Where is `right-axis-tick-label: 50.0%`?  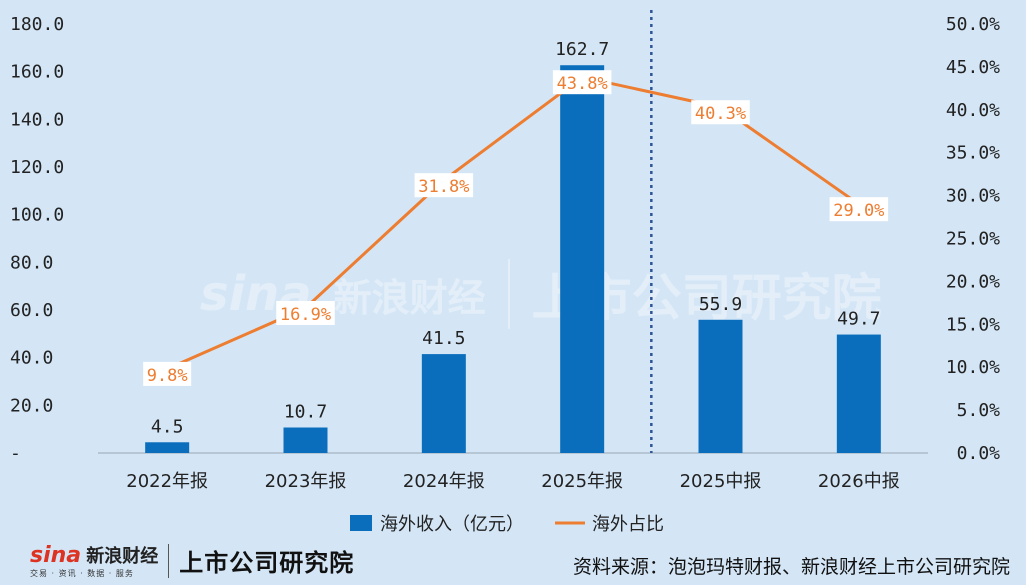
right-axis-tick-label: 50.0% is located at coordinates (973, 24).